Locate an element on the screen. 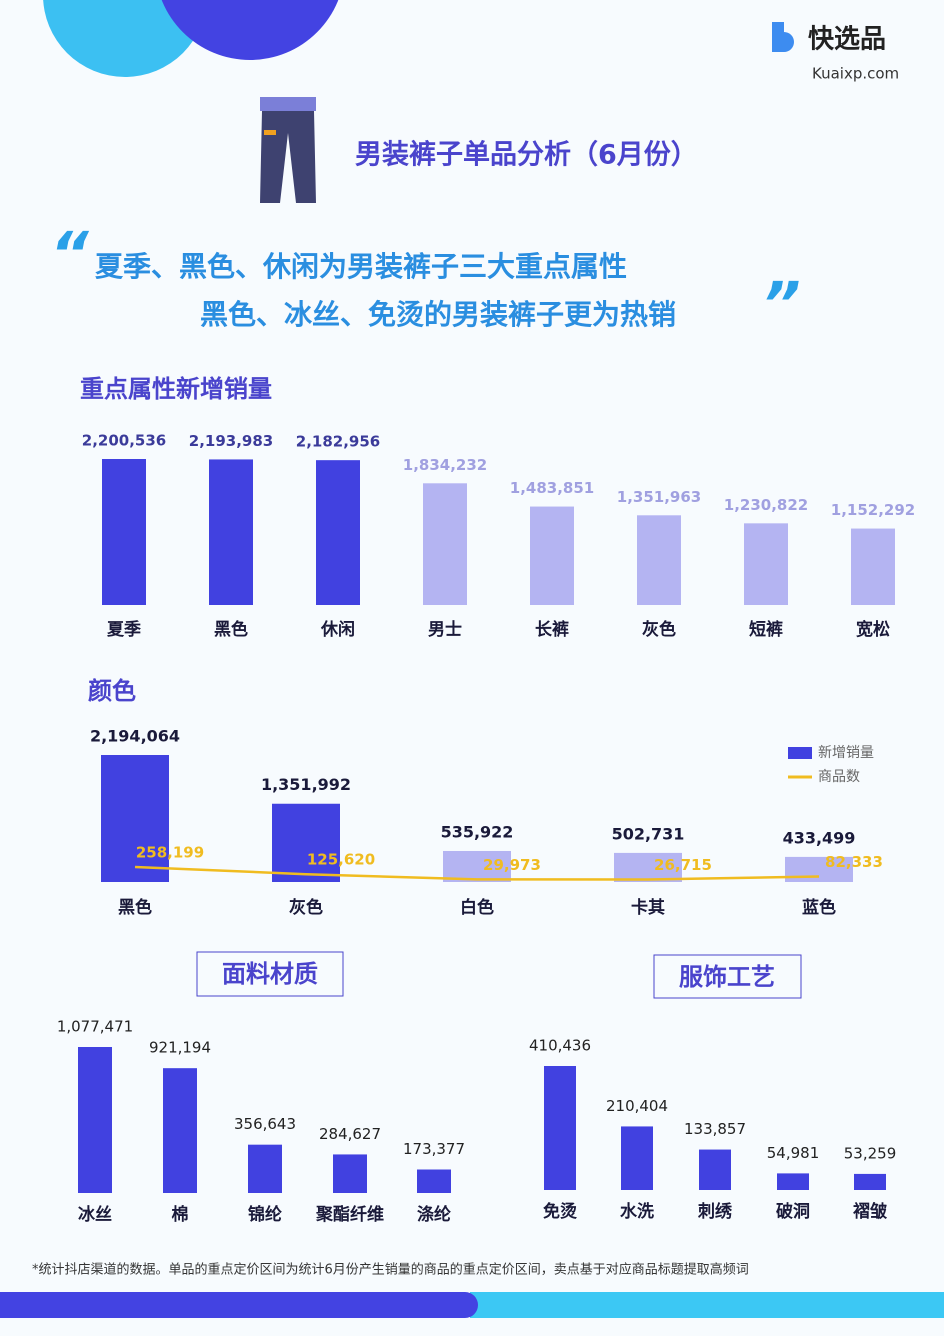  value-label: 210,404 is located at coordinates (637, 1106).